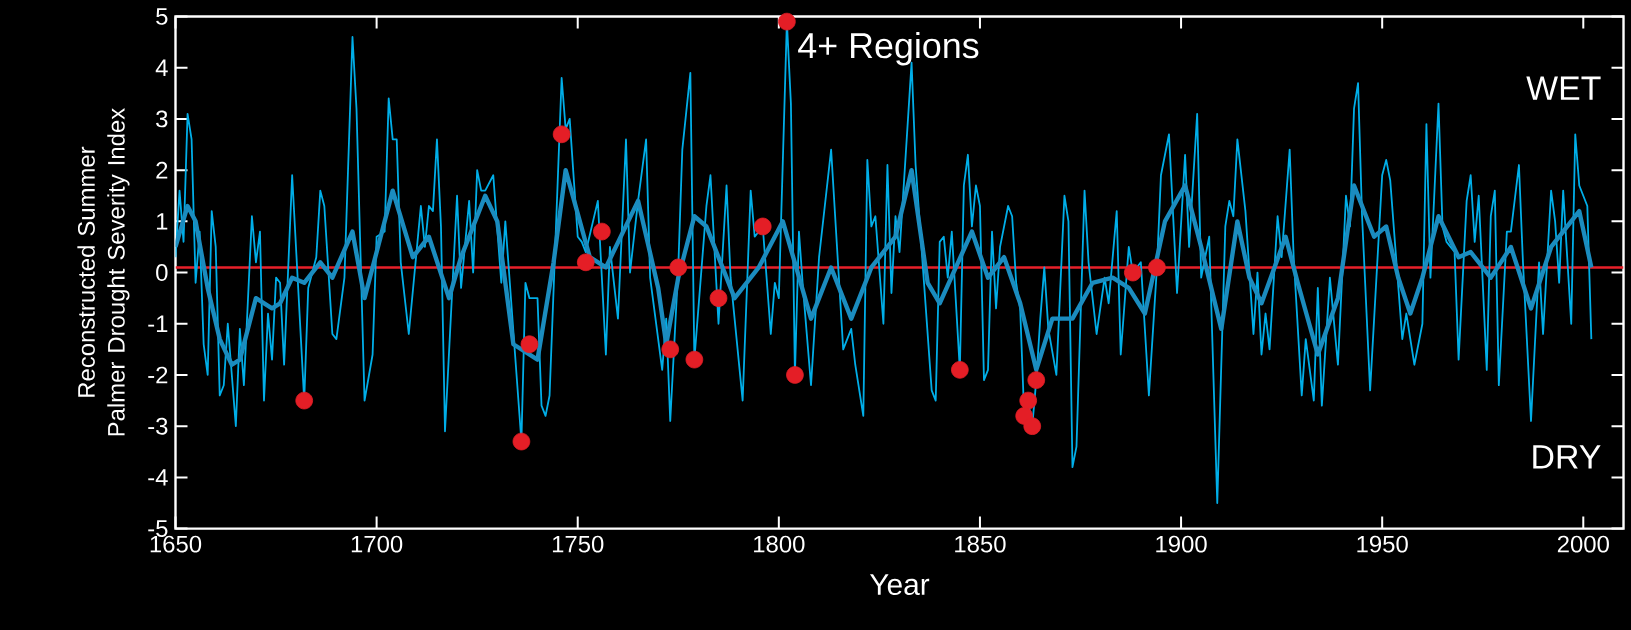 The image size is (1631, 630). Describe the element at coordinates (162, 170) in the screenshot. I see `y-tick-label: 2` at that location.